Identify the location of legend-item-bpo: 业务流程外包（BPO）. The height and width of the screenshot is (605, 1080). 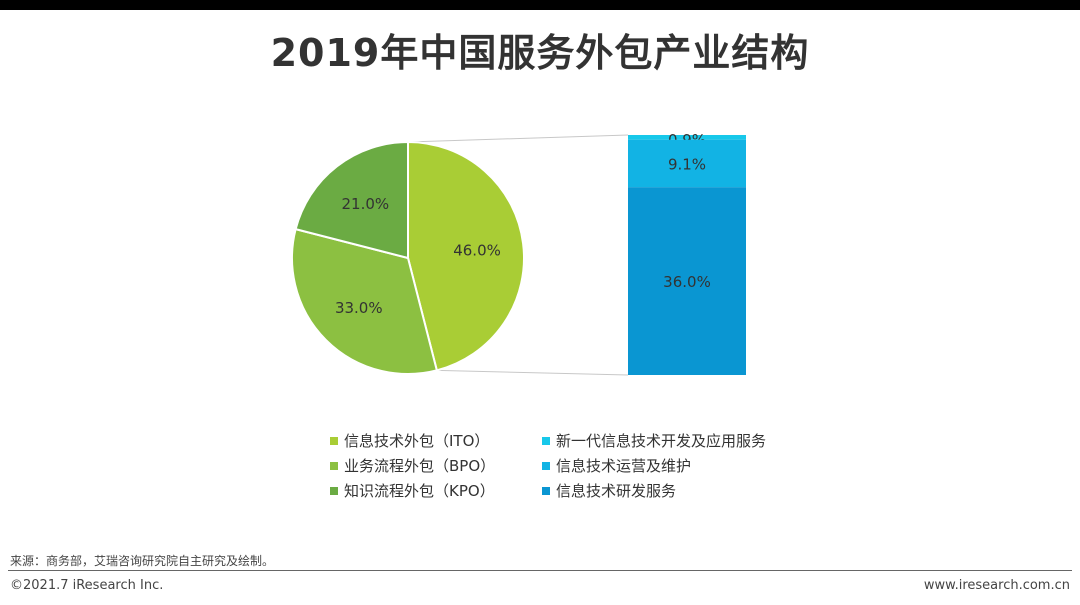
(412, 465).